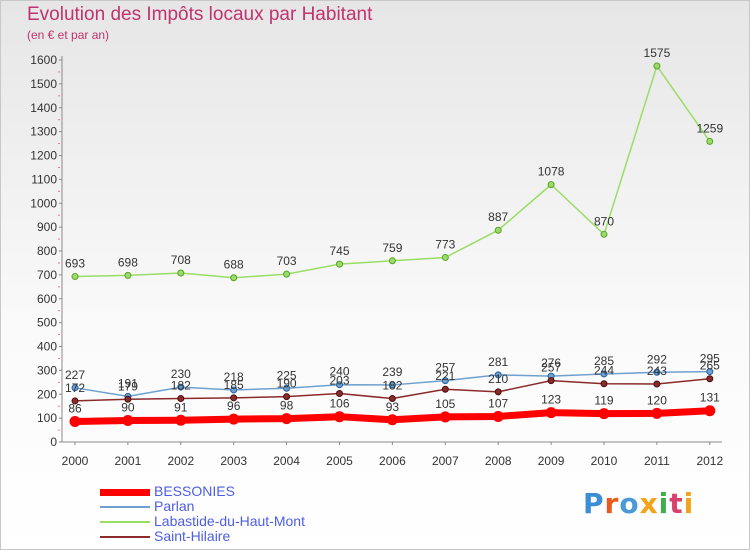 This screenshot has width=750, height=550. What do you see at coordinates (128, 386) in the screenshot?
I see `data-label: 179` at bounding box center [128, 386].